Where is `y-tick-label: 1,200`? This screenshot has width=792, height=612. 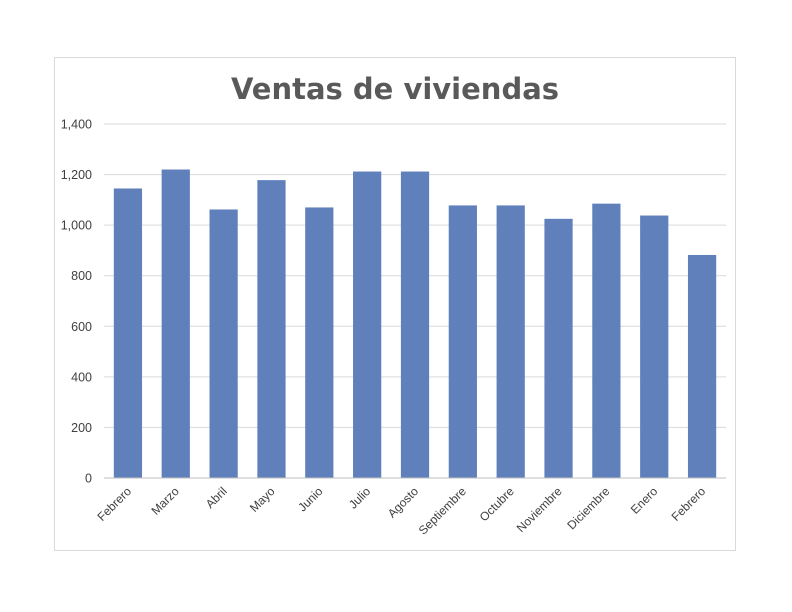
y-tick-label: 1,200 is located at coordinates (76, 175).